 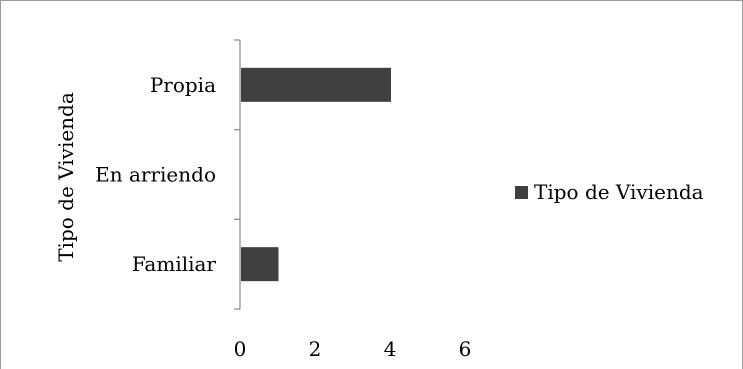 I want to click on y-axis-title: Tipo de Vivienda, so click(x=66, y=177).